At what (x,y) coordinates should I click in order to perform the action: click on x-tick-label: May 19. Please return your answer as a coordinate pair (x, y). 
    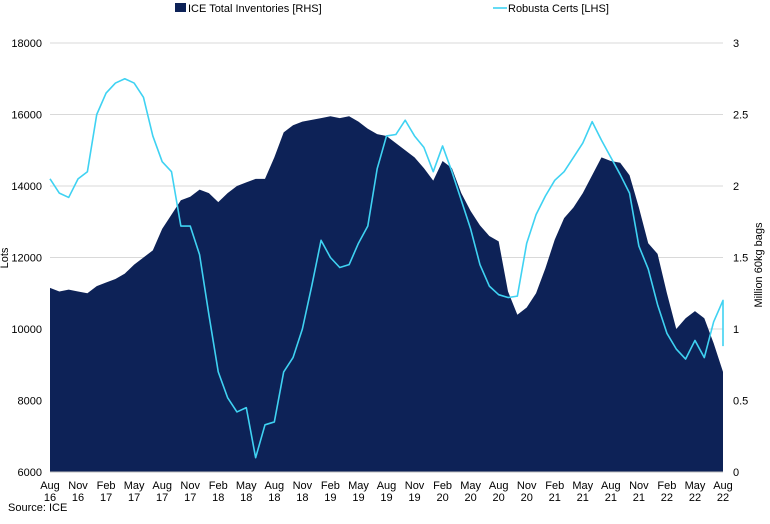
    Looking at the image, I should click on (358, 492).